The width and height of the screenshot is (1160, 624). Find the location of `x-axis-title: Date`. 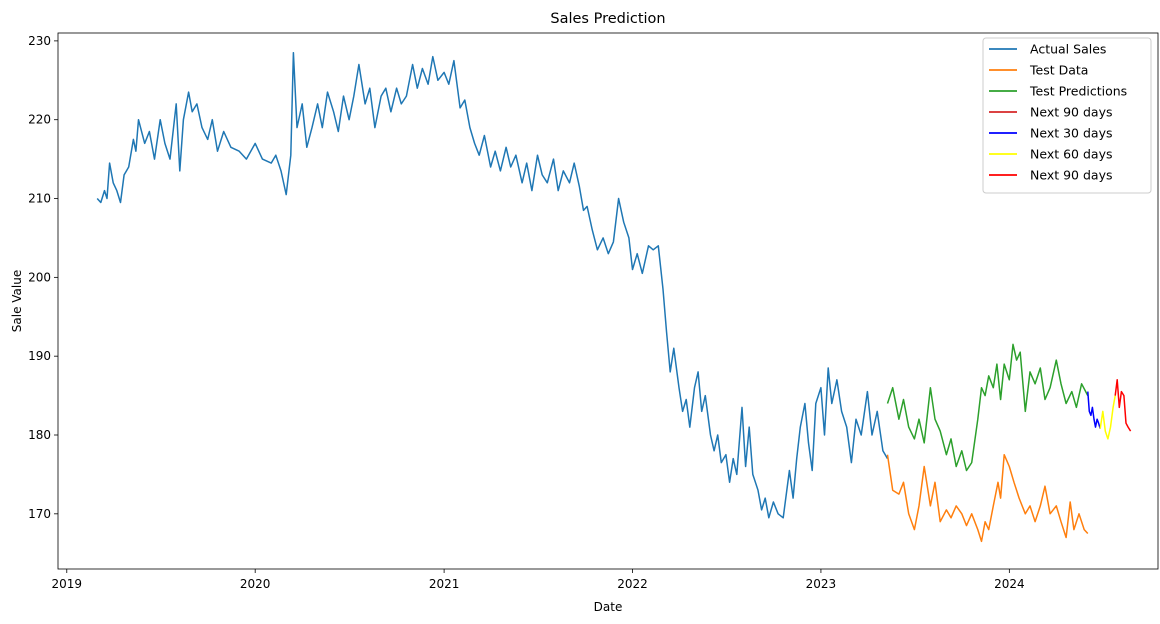

x-axis-title: Date is located at coordinates (608, 607).